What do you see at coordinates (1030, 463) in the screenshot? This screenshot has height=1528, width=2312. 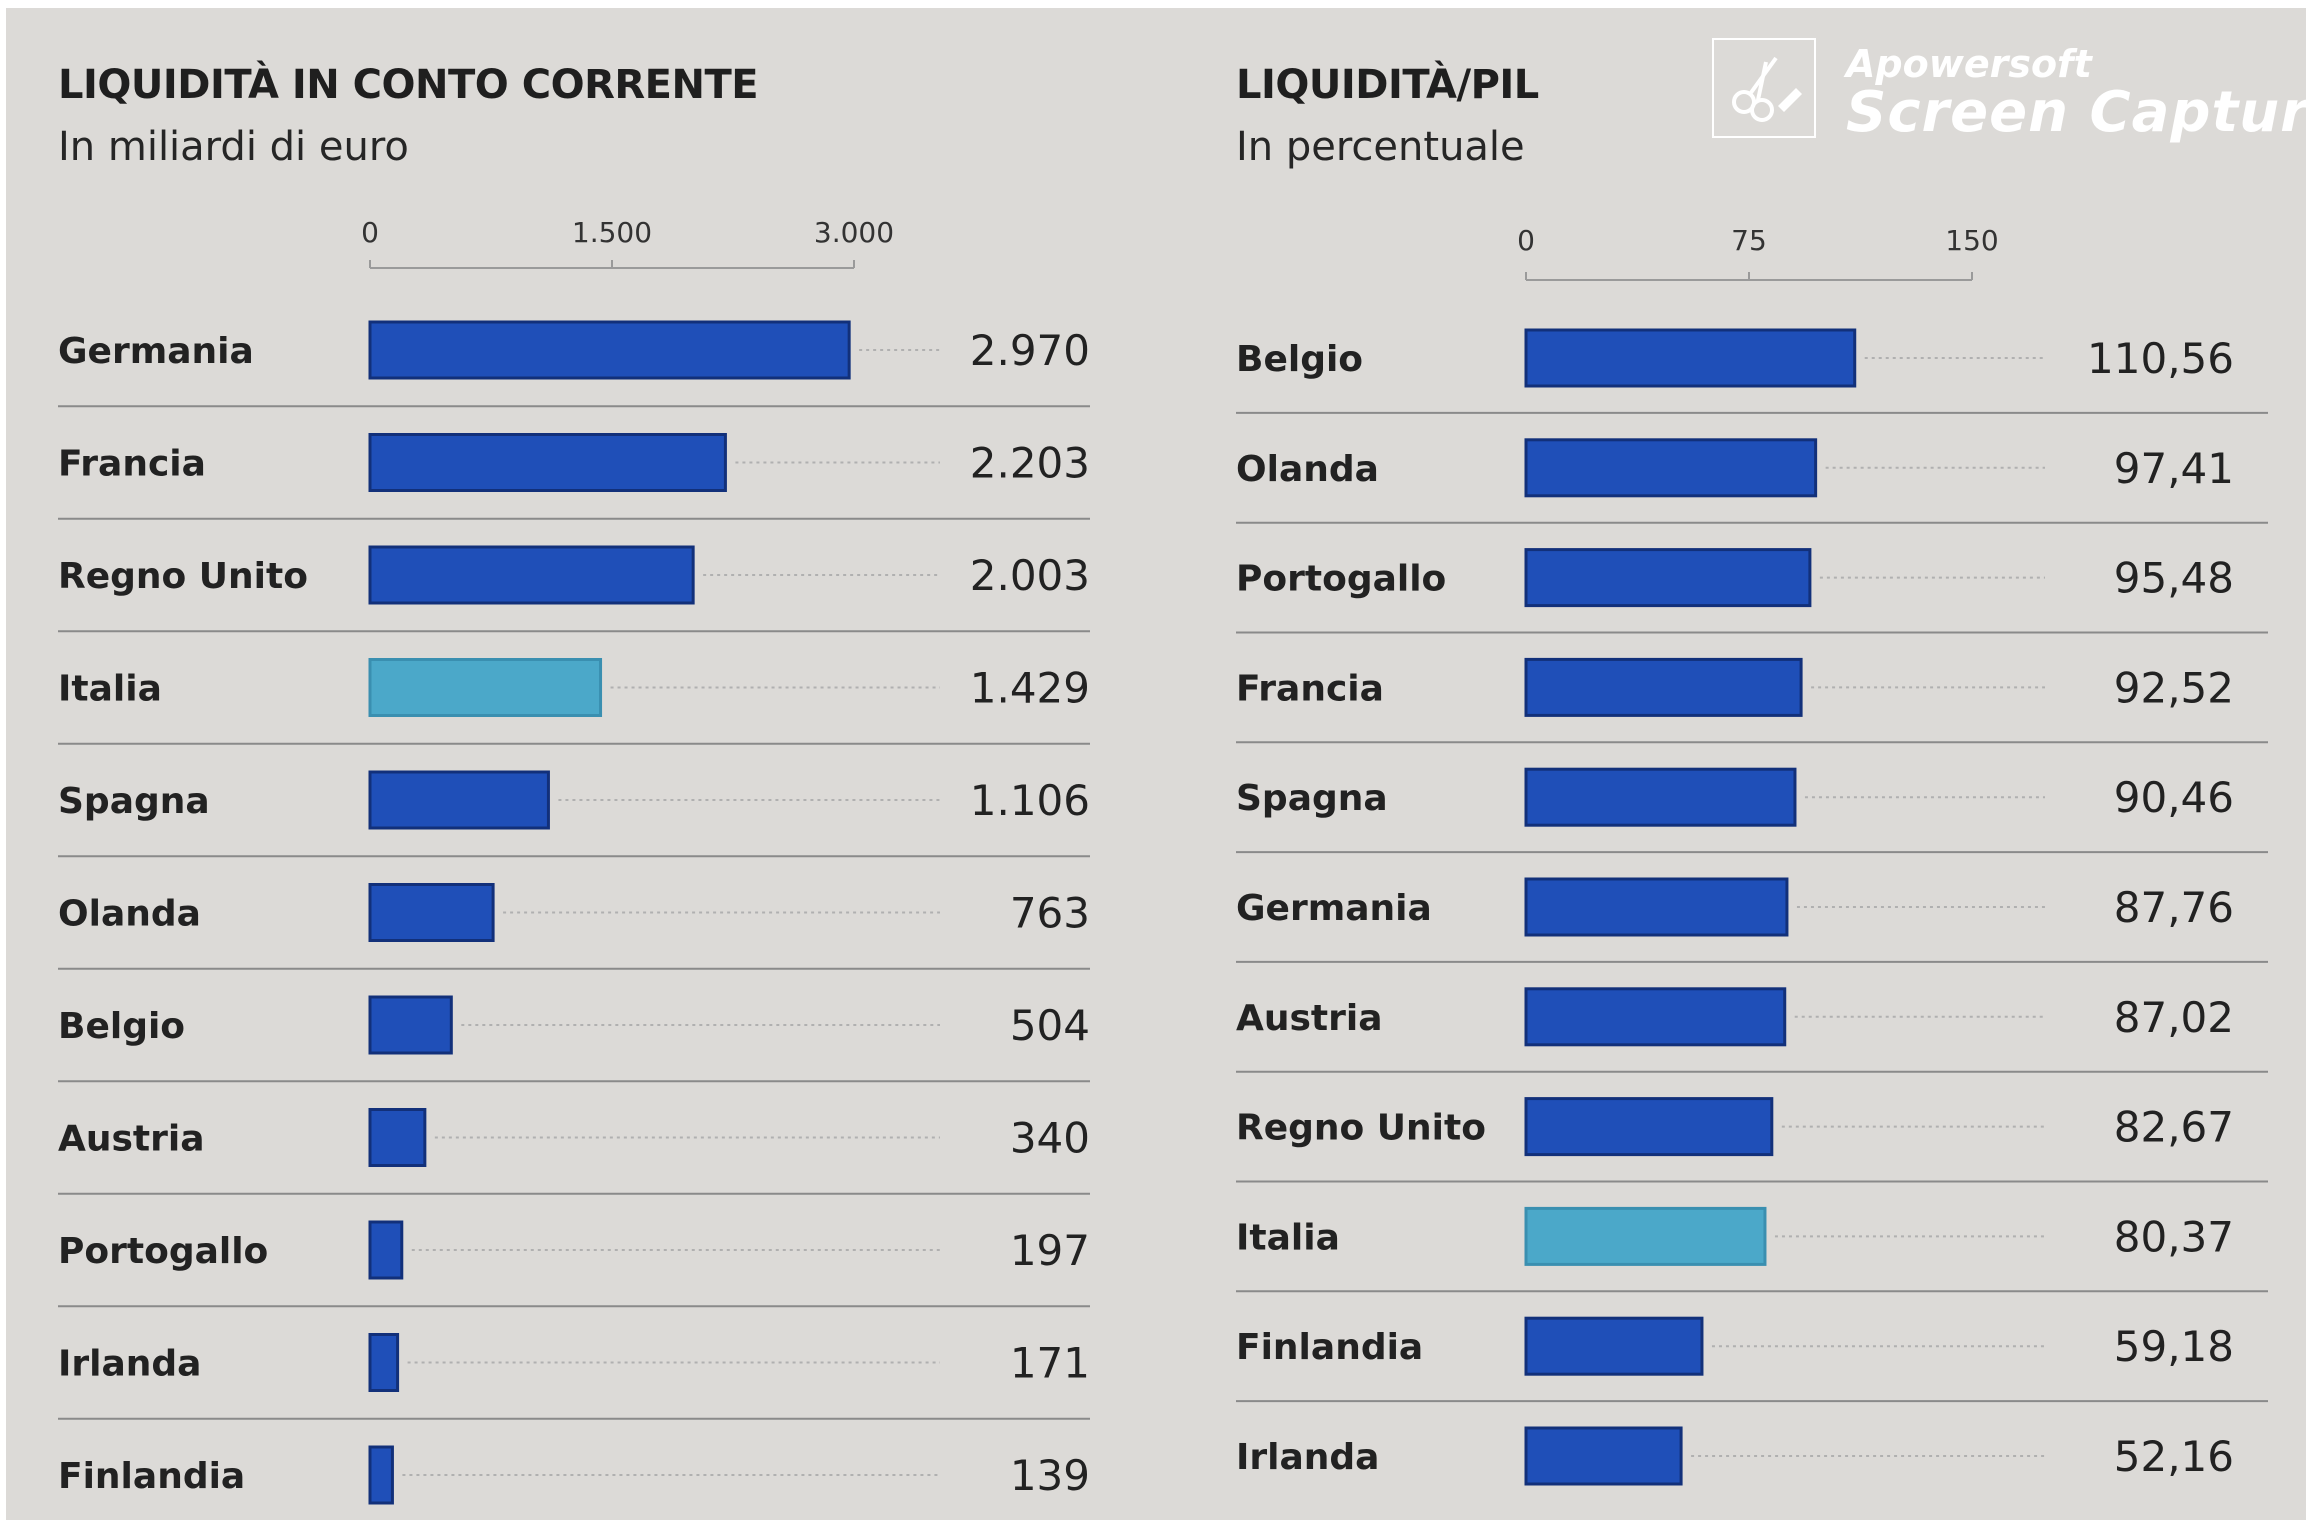 I see `value-label: 2.203` at bounding box center [1030, 463].